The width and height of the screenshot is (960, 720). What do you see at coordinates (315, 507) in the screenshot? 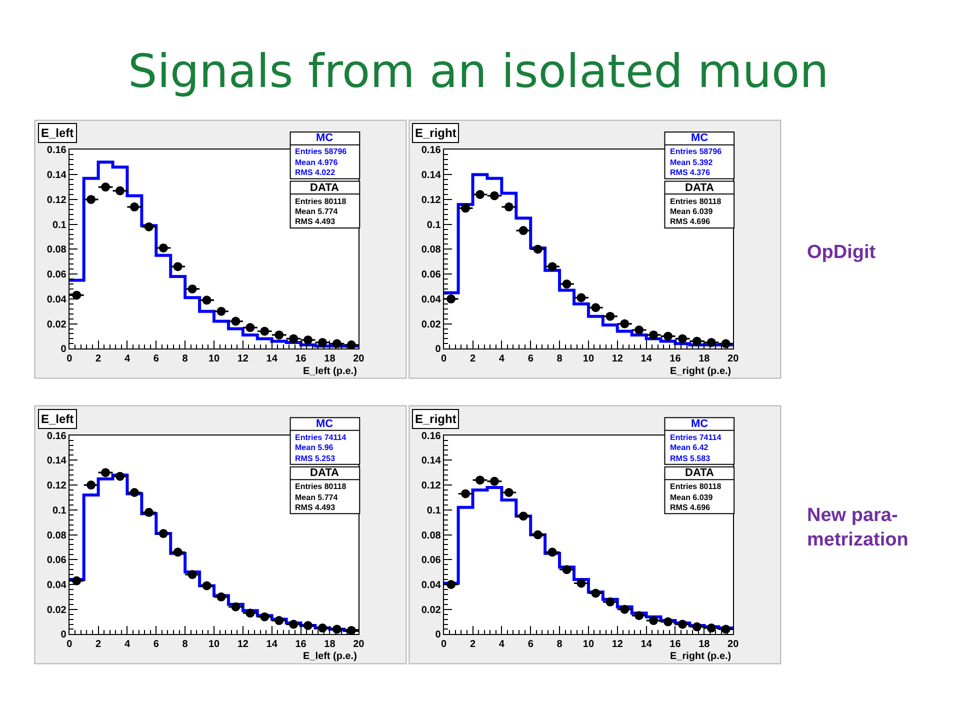
I see `annotation: RMS 4.493` at bounding box center [315, 507].